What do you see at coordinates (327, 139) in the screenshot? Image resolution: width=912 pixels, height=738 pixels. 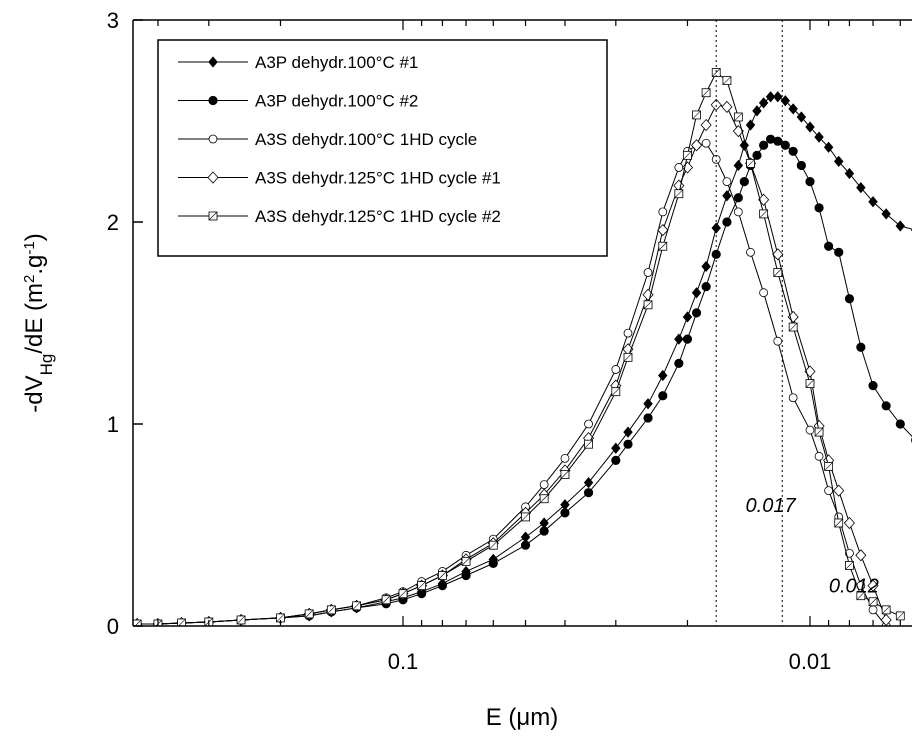 I see `legend-item-3: A3S dehydr.100°C 1HD cycle` at bounding box center [327, 139].